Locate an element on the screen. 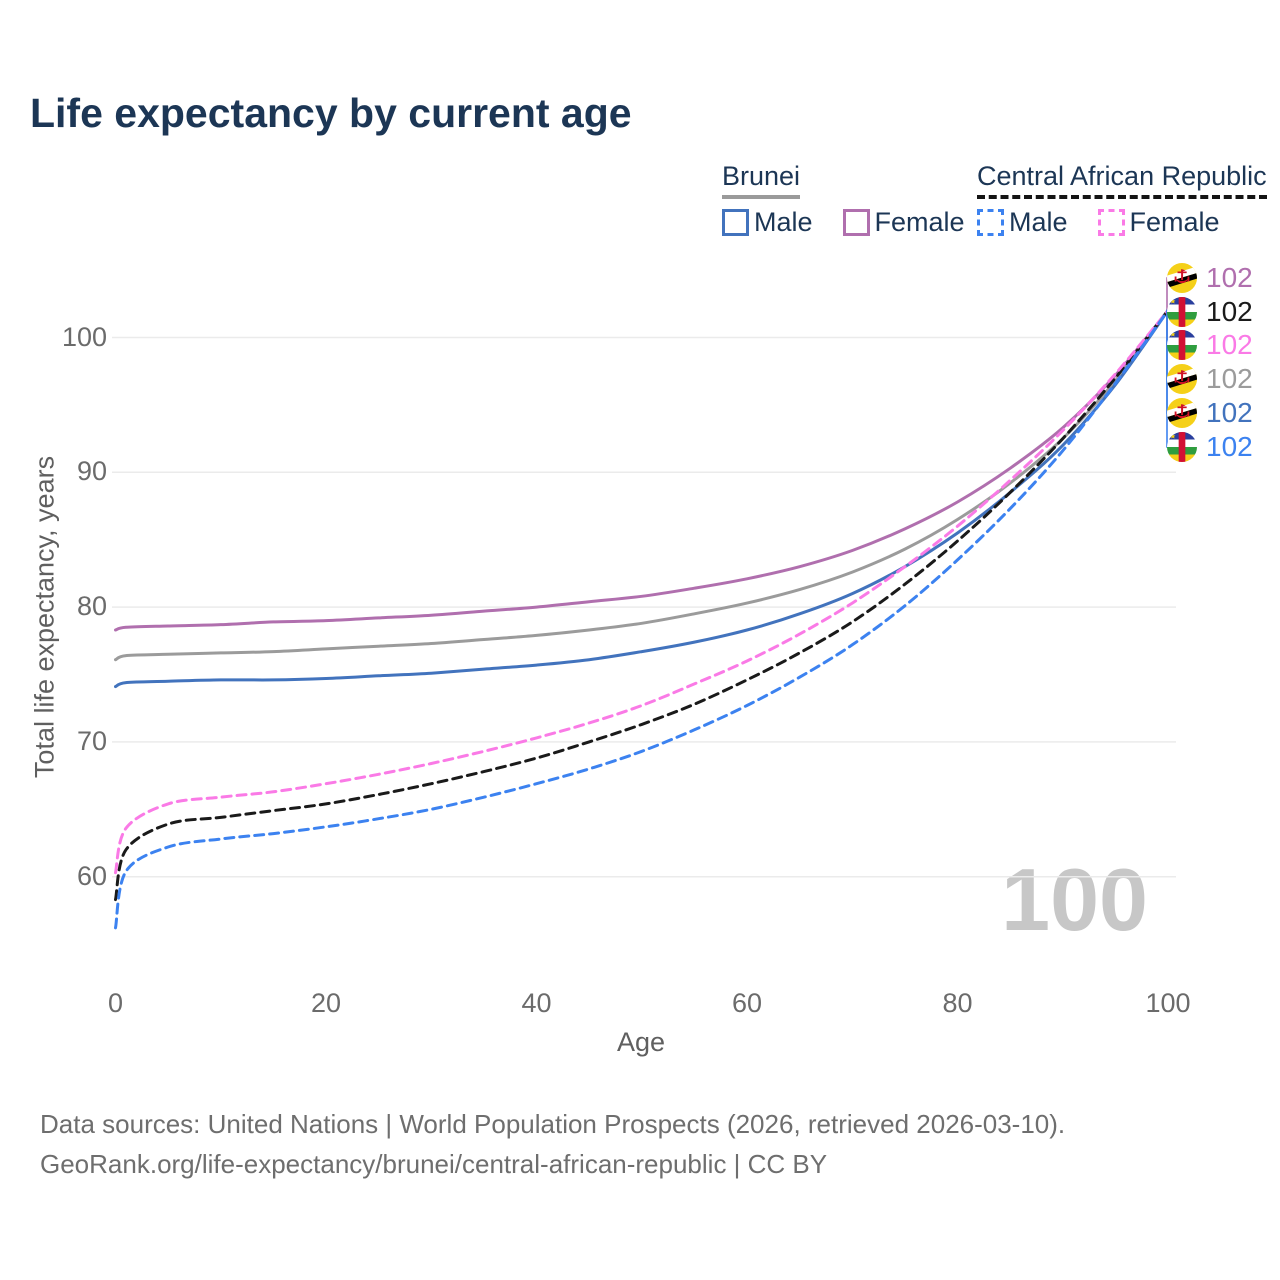 The image size is (1280, 1280). legend-country-central-african-republic: Central African Republic is located at coordinates (1122, 180).